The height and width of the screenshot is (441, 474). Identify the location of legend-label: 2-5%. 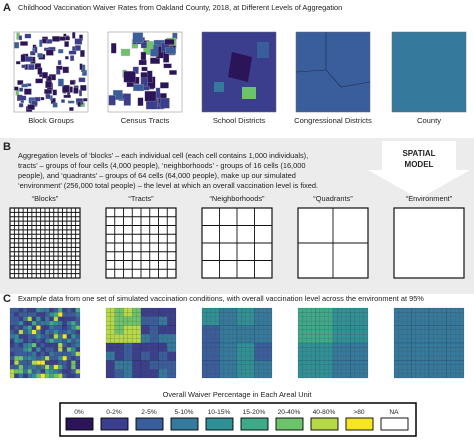
(149, 412).